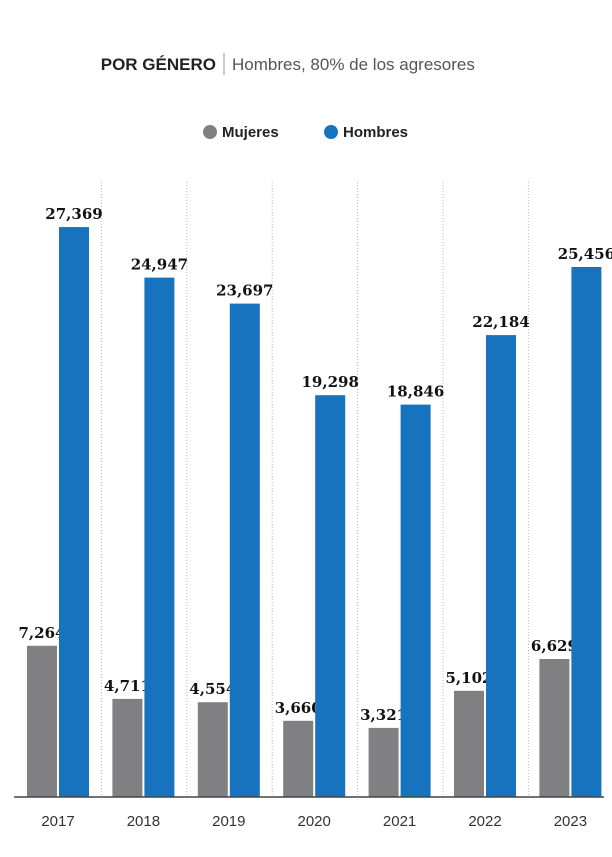 Image resolution: width=612 pixels, height=857 pixels. I want to click on x-tick-label-2018: 2018, so click(143, 821).